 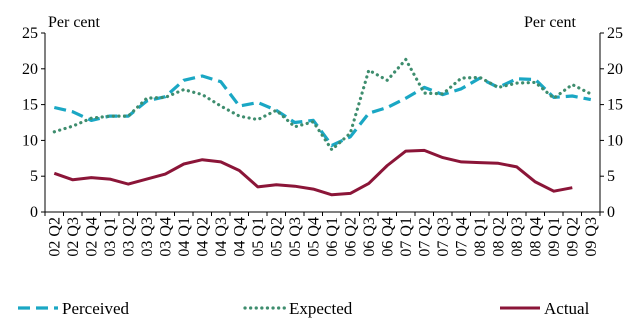 I want to click on x-tick-label: 08 Q4, so click(x=535, y=237).